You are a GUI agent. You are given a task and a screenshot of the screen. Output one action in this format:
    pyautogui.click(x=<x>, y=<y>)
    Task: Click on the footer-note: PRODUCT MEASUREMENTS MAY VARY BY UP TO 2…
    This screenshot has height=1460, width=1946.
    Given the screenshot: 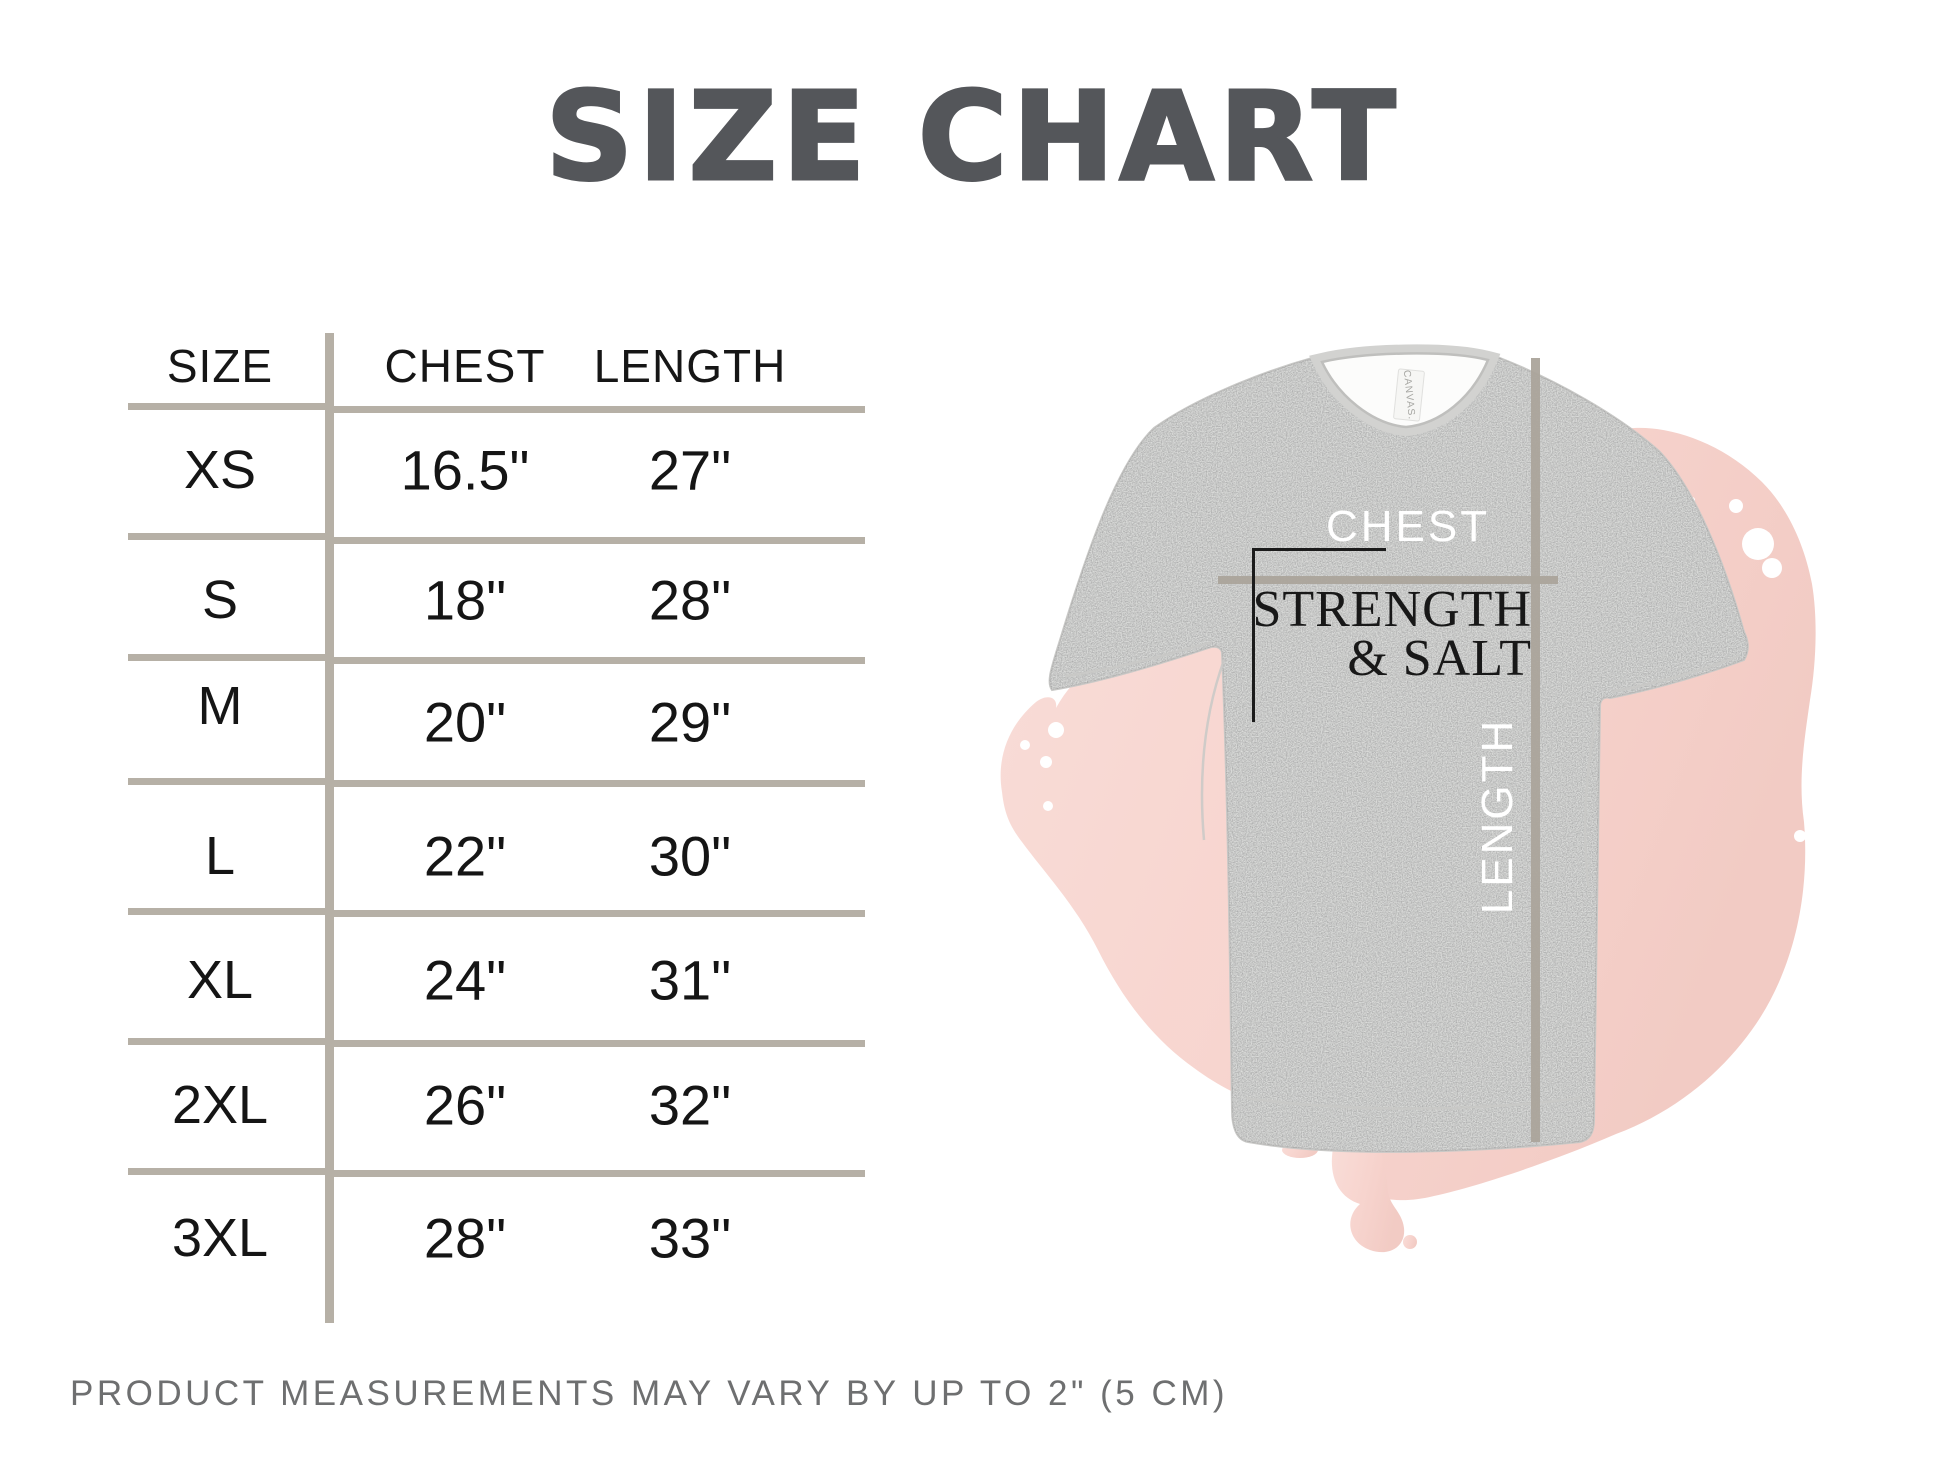 What is the action you would take?
    pyautogui.click(x=649, y=1393)
    